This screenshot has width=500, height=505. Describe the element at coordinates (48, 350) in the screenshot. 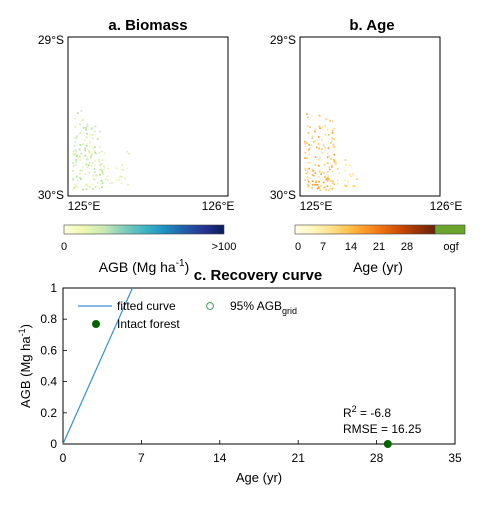

I see `y-tick-label: 0.6` at that location.